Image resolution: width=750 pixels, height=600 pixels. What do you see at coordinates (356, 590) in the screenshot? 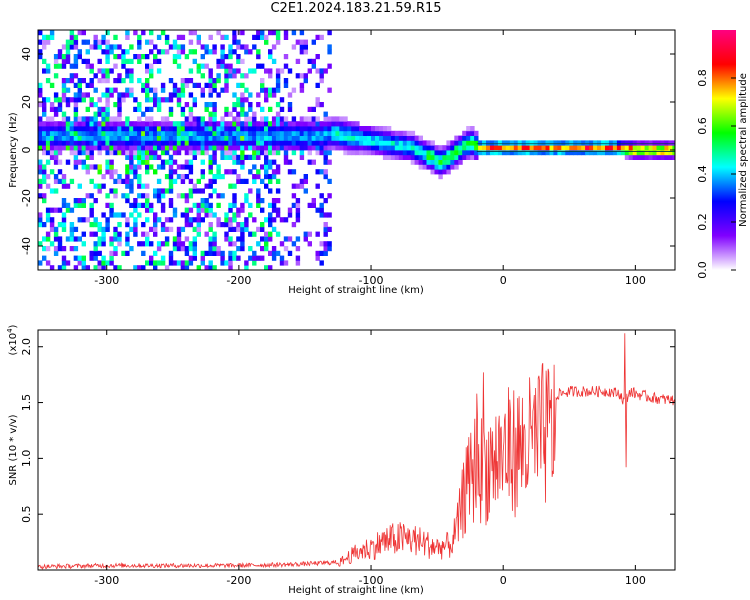
I see `snr-x-axis-label: Height of straight line (km)` at bounding box center [356, 590].